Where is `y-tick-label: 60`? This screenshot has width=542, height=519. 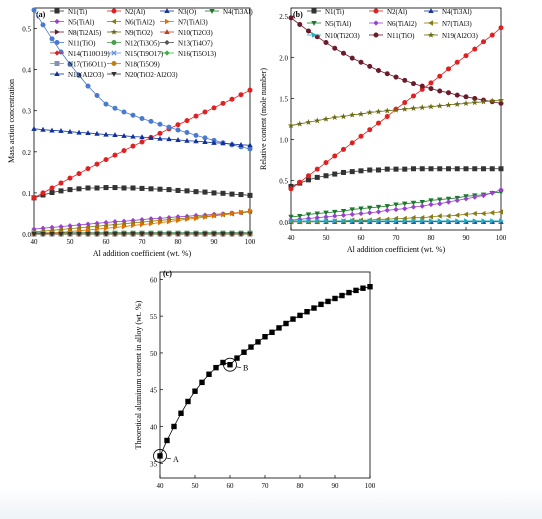 y-tick-label: 60 is located at coordinates (154, 280).